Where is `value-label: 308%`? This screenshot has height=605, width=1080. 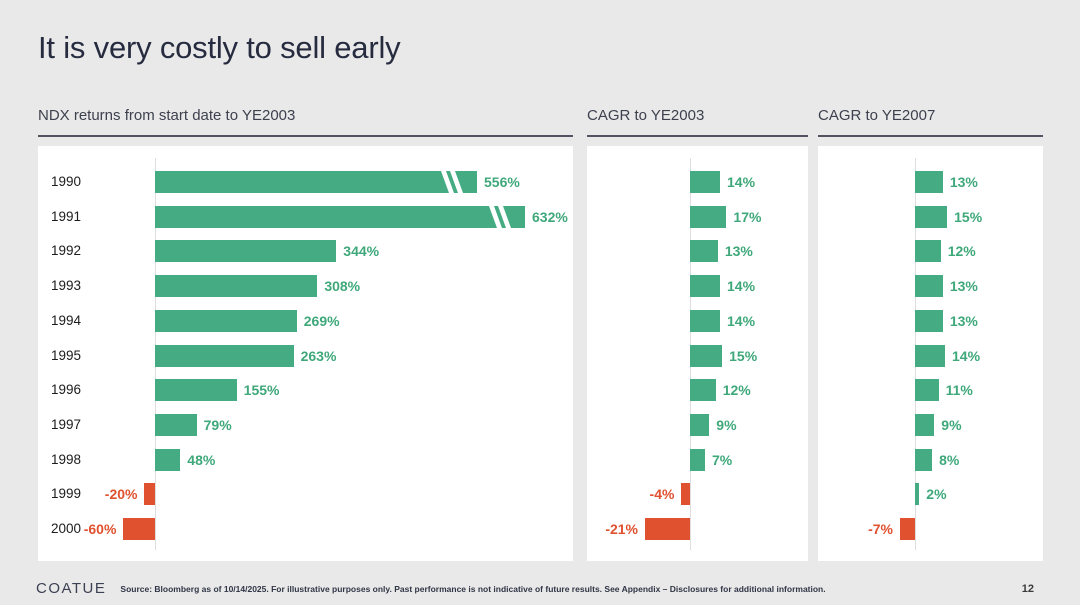 value-label: 308% is located at coordinates (342, 286).